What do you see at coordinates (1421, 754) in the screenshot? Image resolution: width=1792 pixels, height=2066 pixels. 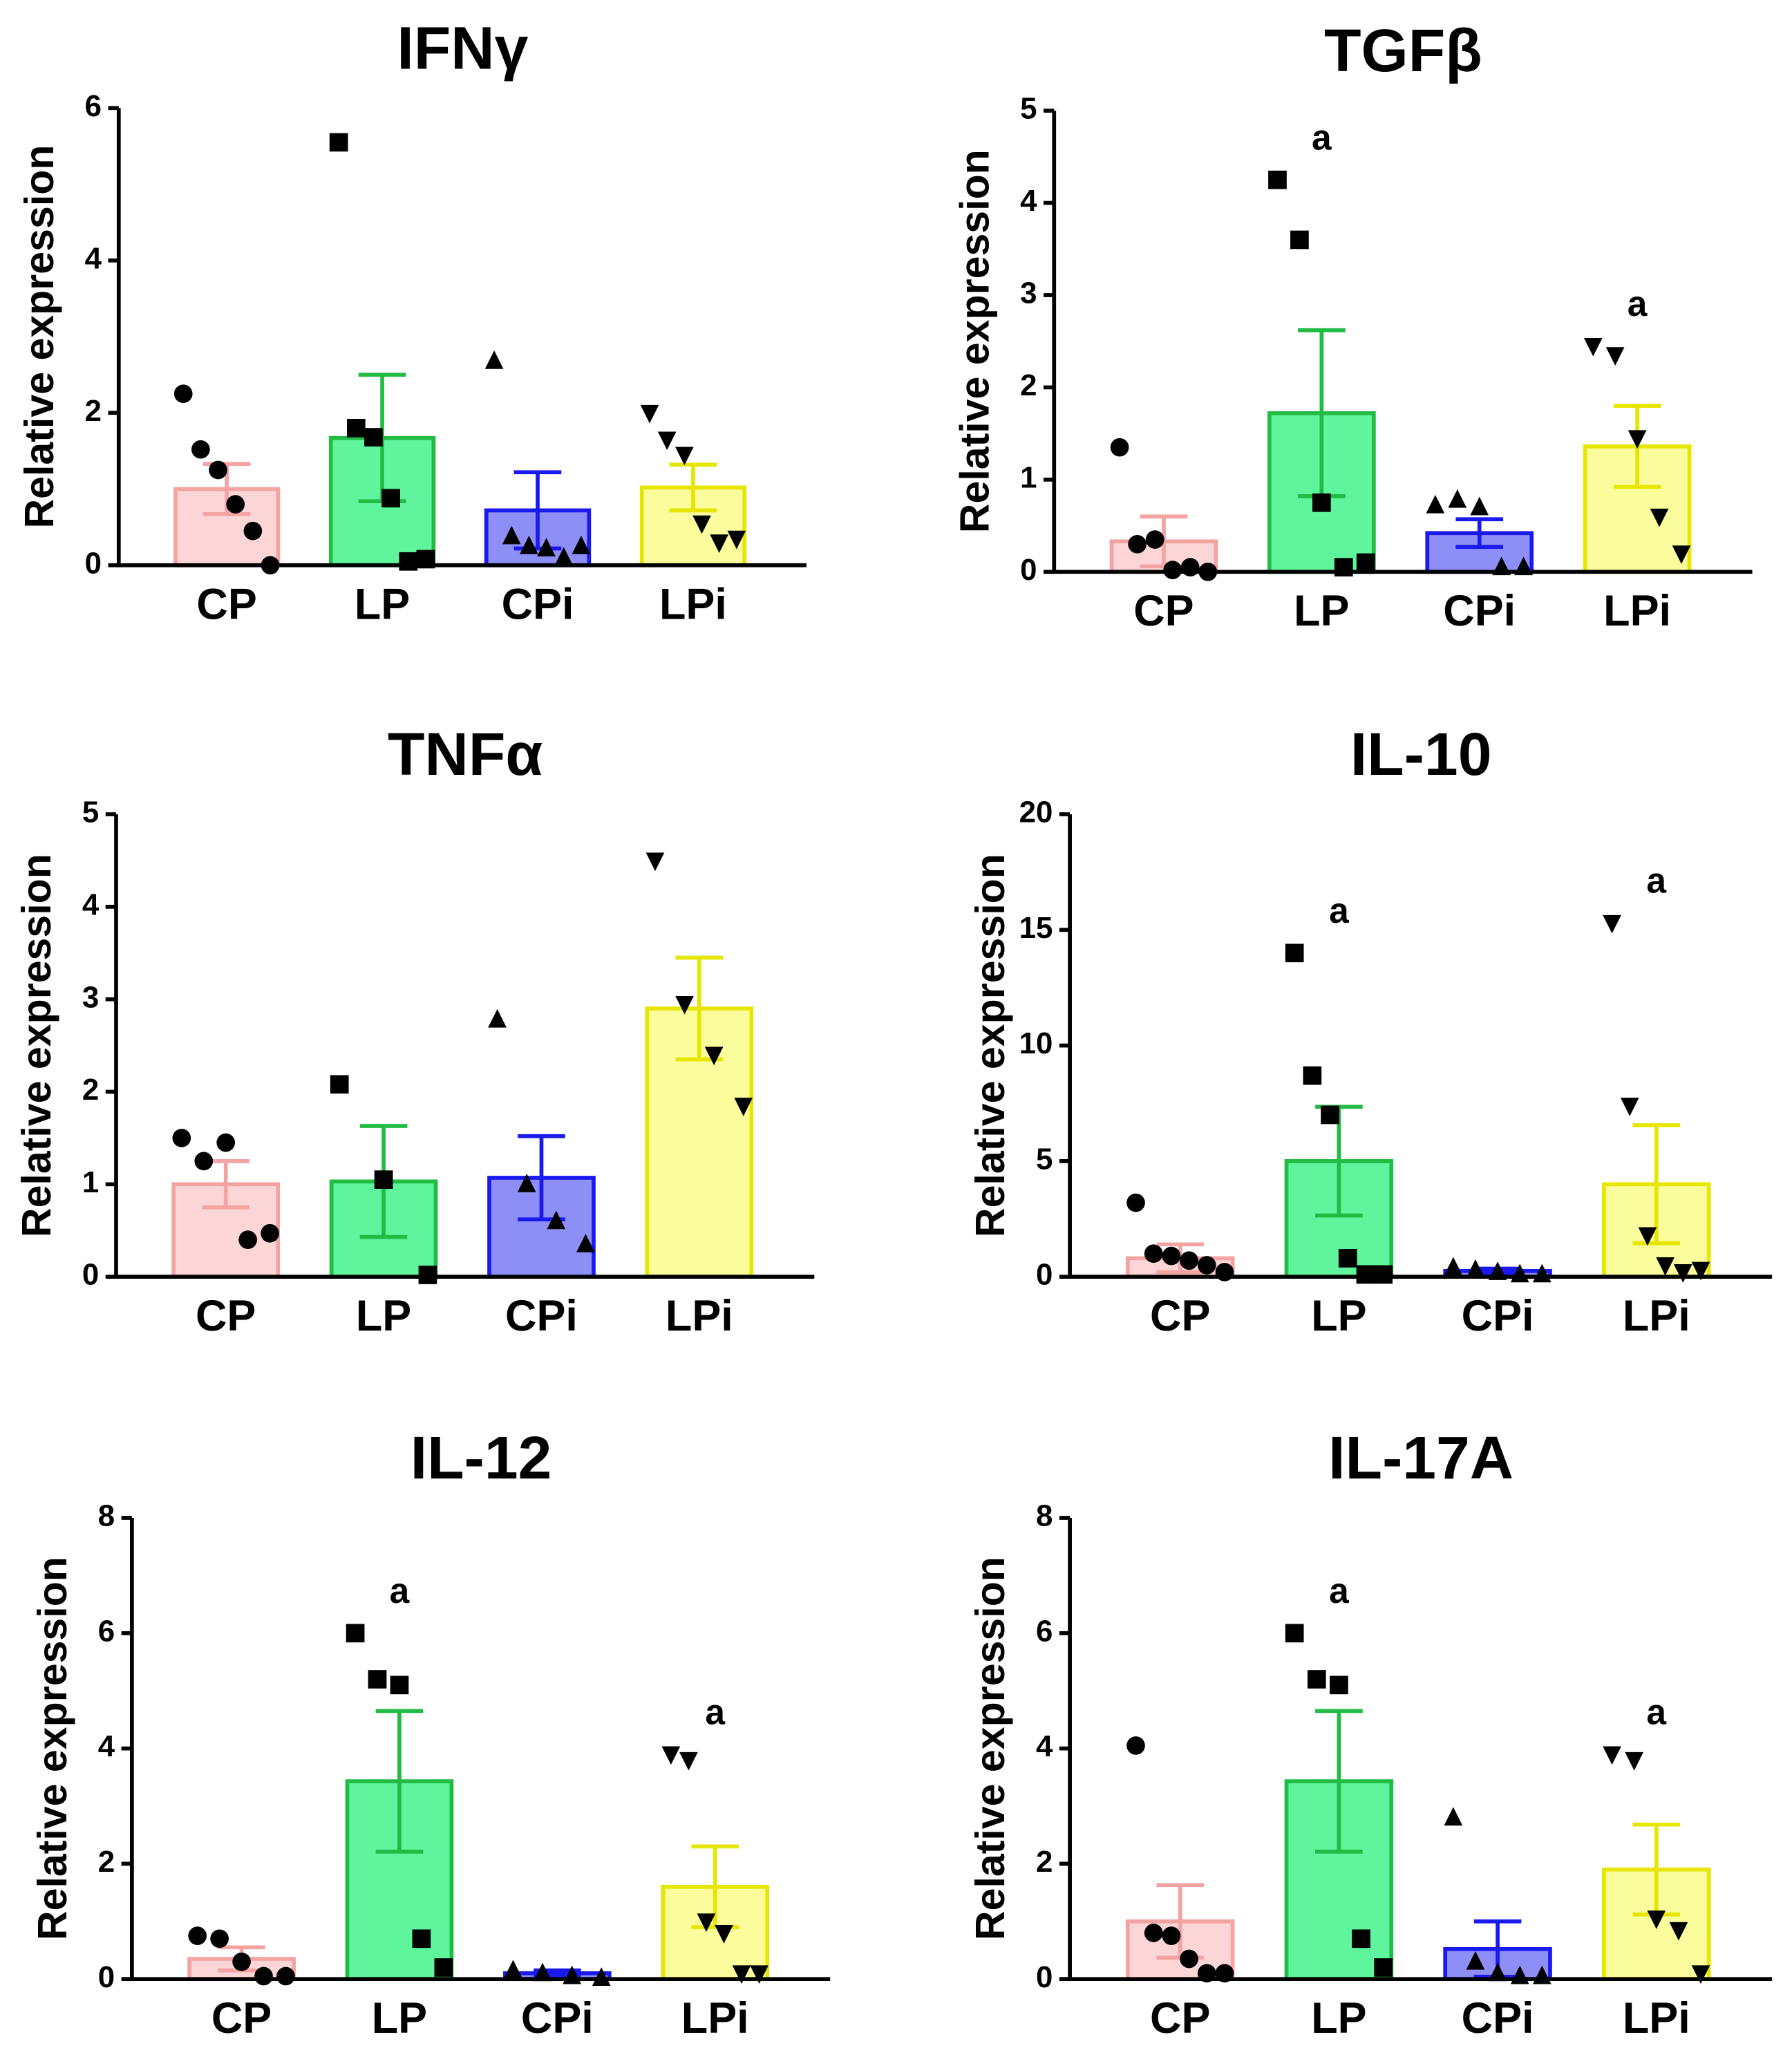 I see `chart-title: IL-10` at bounding box center [1421, 754].